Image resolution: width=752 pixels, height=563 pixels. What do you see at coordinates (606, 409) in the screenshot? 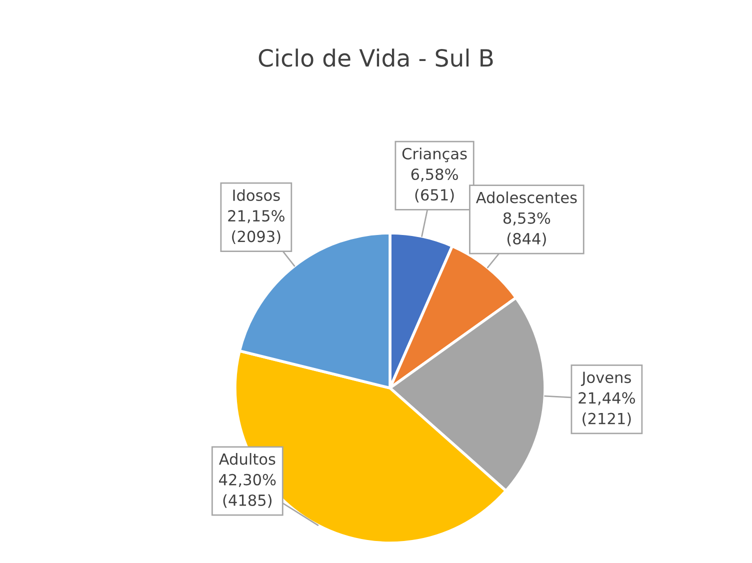
I see `data-label: 21,44% (2121)` at bounding box center [606, 409].